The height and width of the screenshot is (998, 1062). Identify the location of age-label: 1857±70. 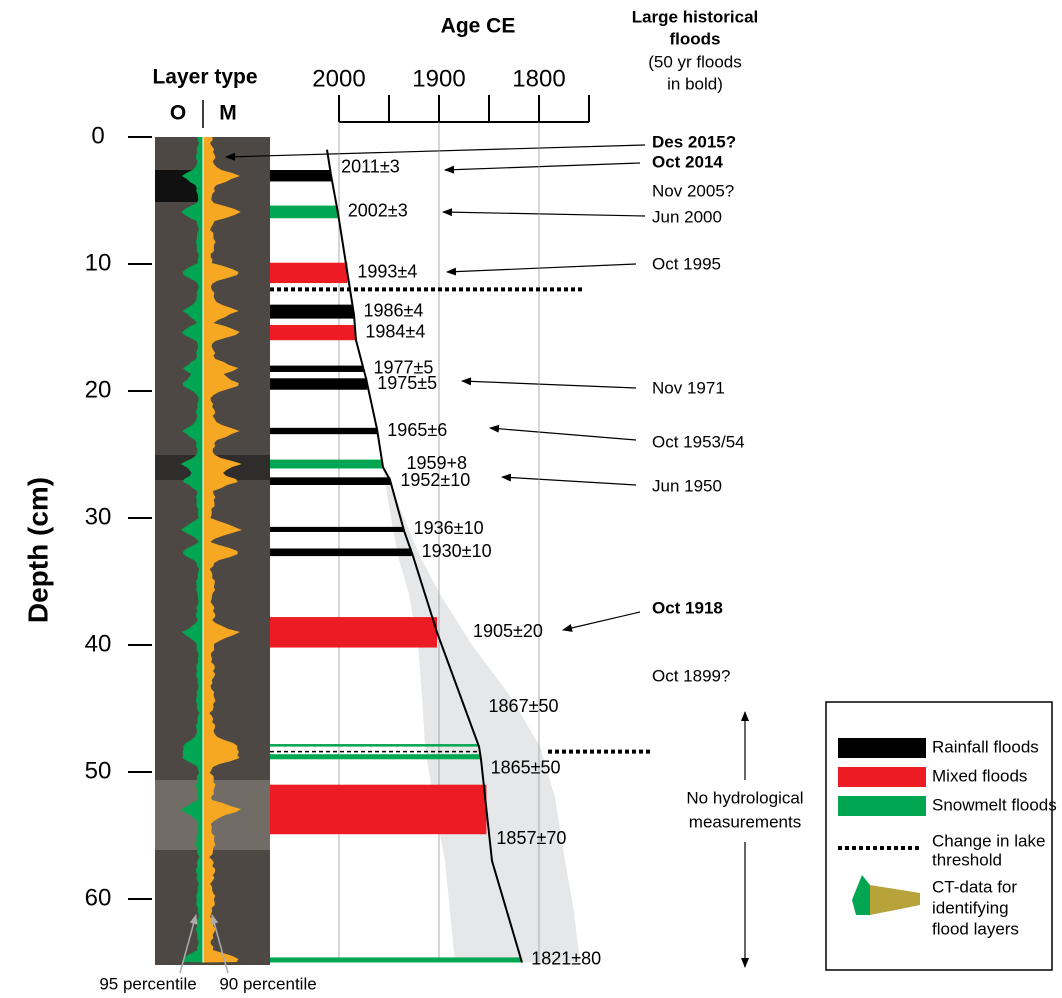
(531, 838).